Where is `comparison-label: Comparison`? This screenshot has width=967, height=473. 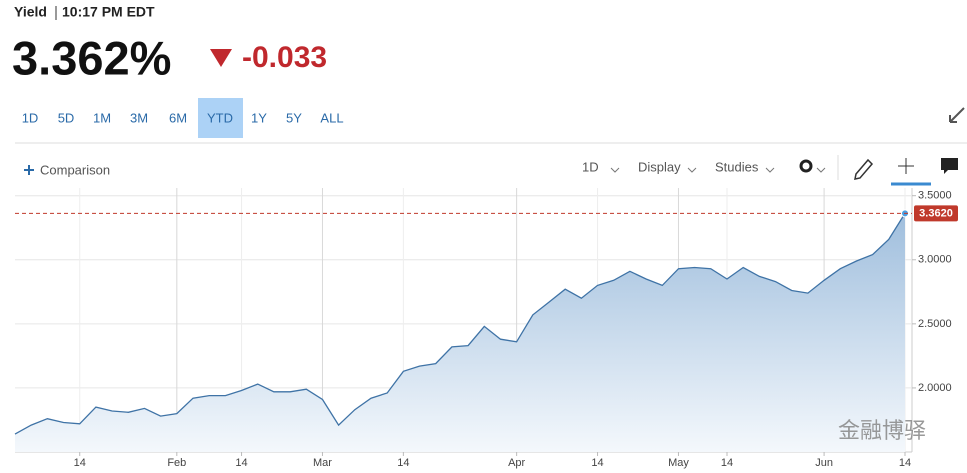 comparison-label: Comparison is located at coordinates (75, 169).